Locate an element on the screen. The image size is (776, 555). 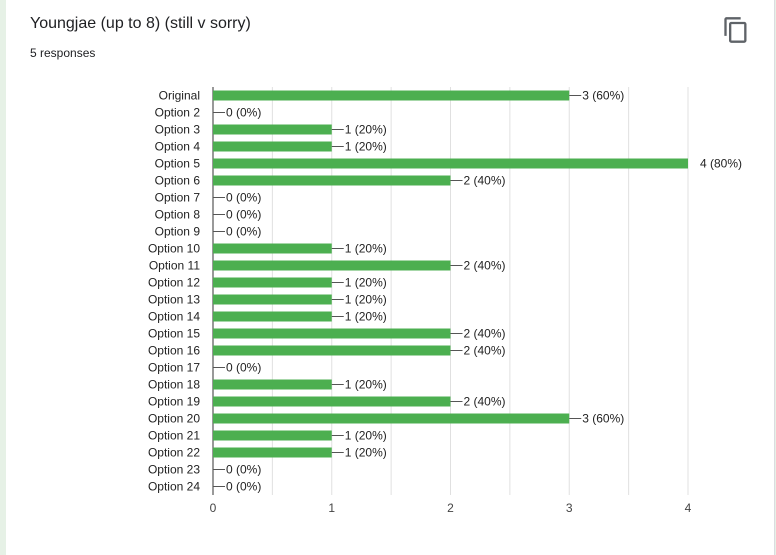
category-label: Option 17 is located at coordinates (174, 368).